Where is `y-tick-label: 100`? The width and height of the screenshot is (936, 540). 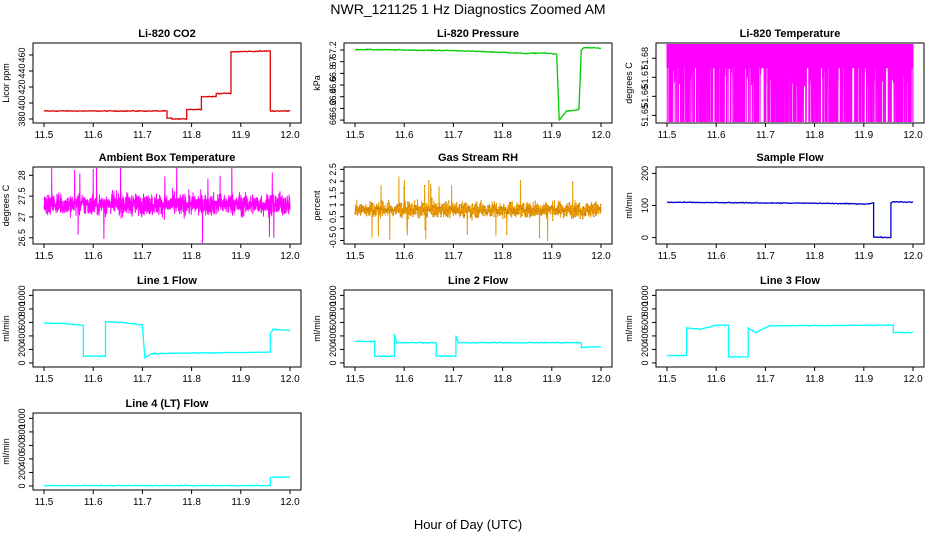
y-tick-label: 100 is located at coordinates (645, 205).